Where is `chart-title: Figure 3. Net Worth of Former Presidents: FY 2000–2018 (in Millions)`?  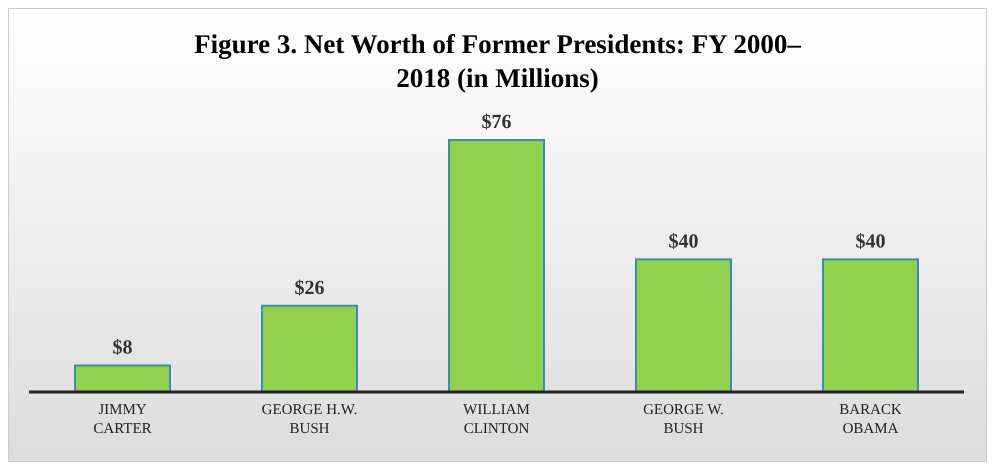
chart-title: Figure 3. Net Worth of Former Presidents: FY 2000–2018 (in Millions) is located at coordinates (497, 61).